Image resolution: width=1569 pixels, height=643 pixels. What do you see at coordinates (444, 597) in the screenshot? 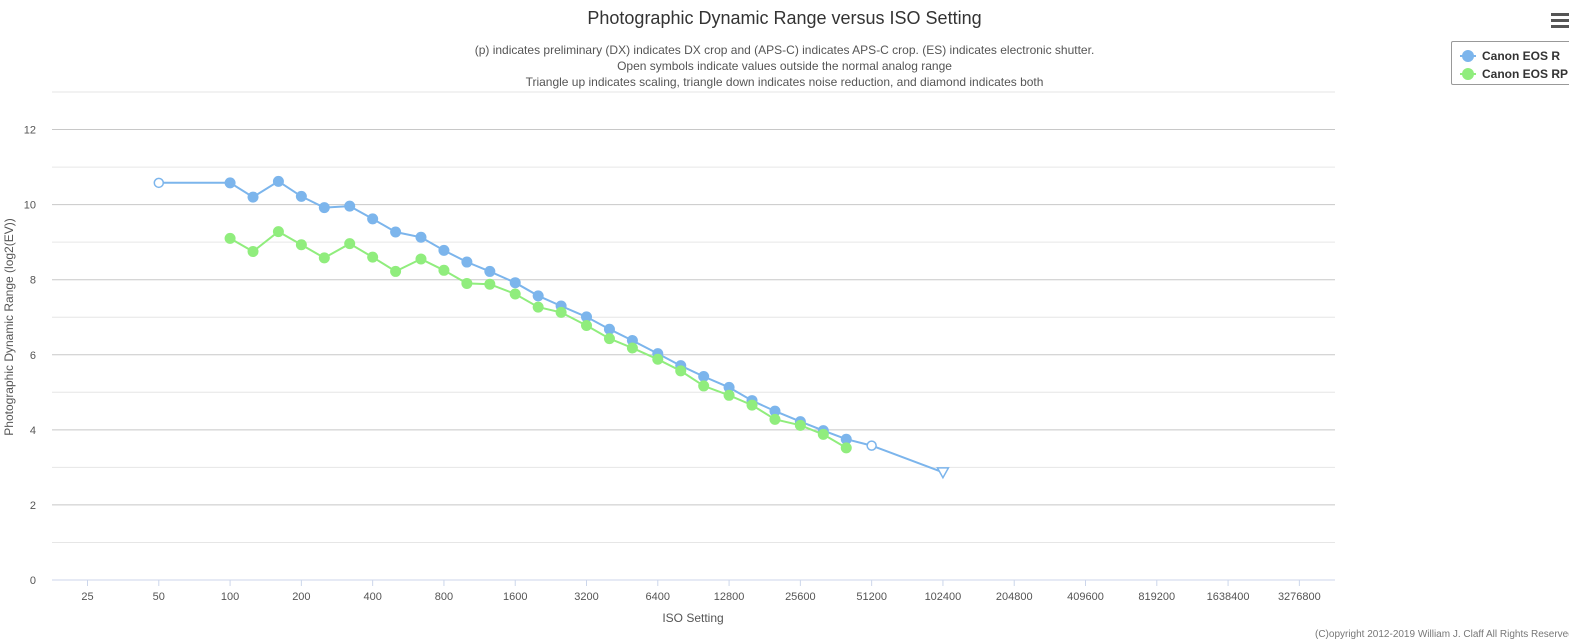
I see `x-tick-label: 800` at bounding box center [444, 597].